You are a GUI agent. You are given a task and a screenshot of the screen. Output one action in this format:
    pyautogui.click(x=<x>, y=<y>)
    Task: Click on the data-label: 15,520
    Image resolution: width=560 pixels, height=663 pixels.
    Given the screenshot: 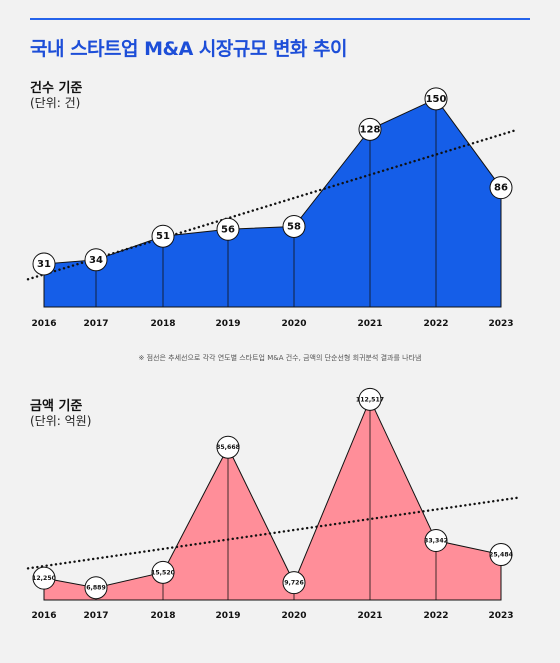 What is the action you would take?
    pyautogui.click(x=163, y=572)
    